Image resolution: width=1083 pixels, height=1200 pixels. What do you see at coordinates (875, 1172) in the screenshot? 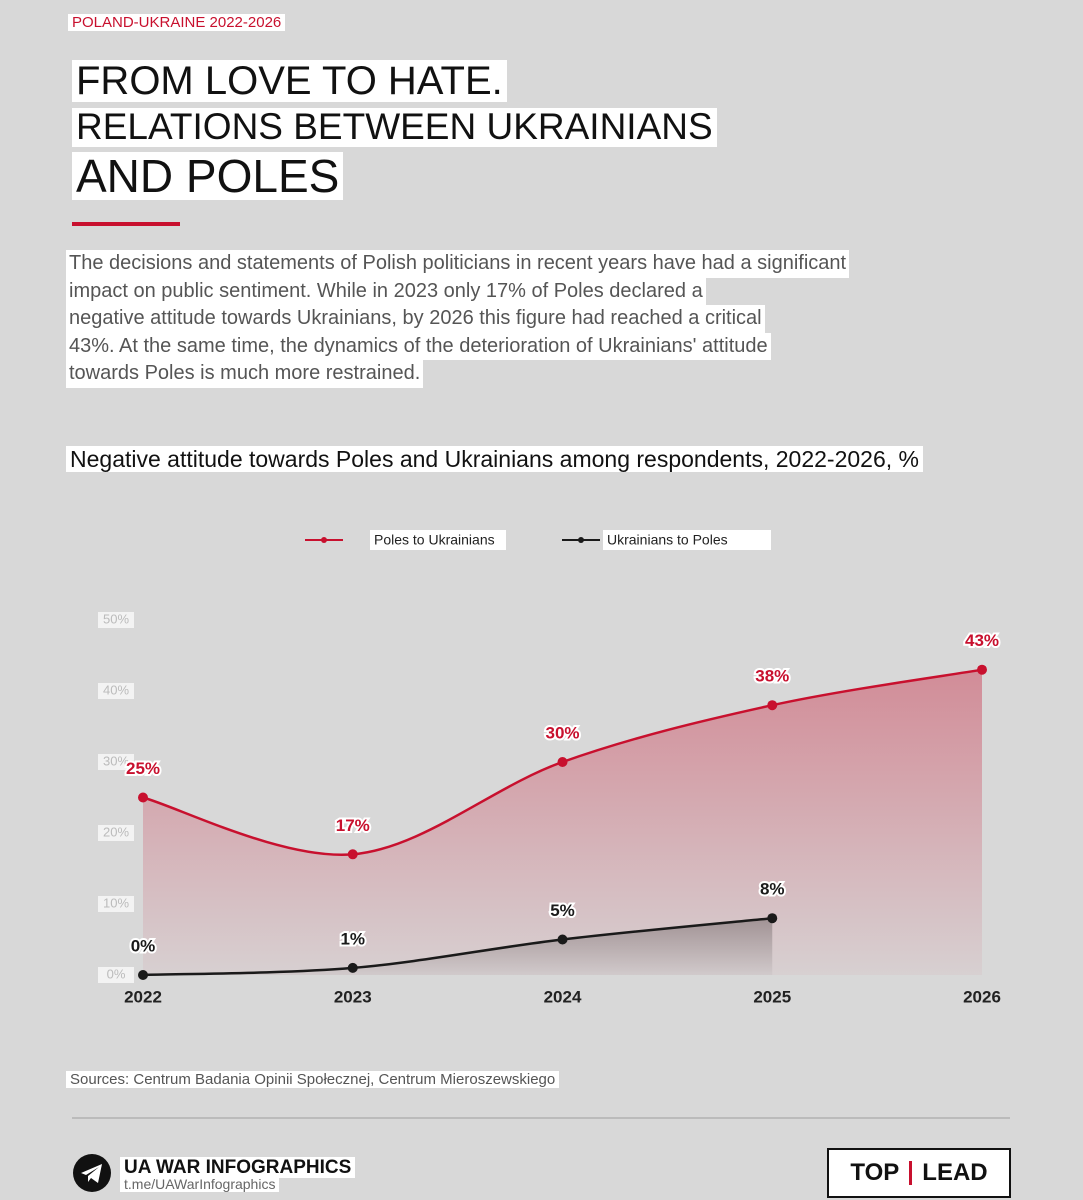
I see `partner-word: TOP` at bounding box center [875, 1172].